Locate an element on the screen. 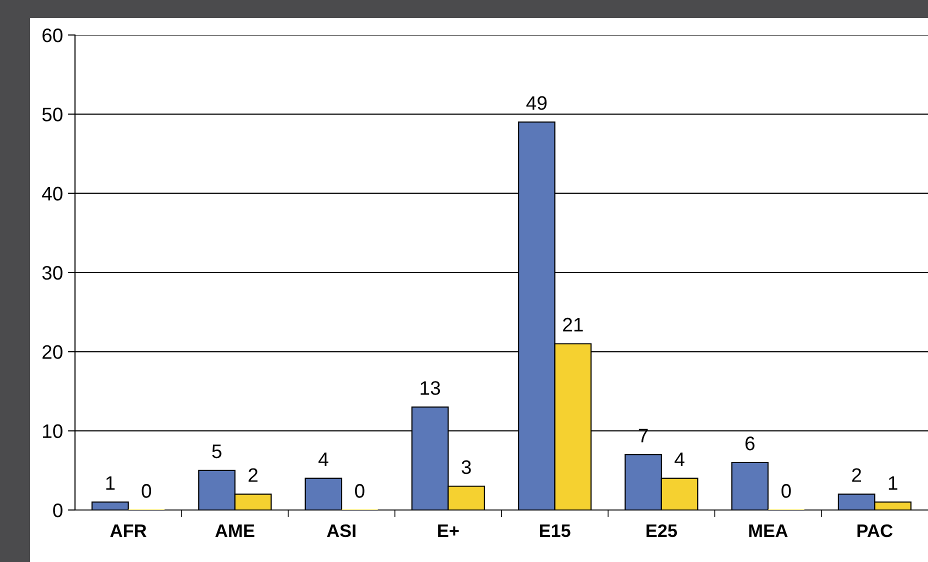 The image size is (928, 562). x-tick-label: AFR is located at coordinates (128, 530).